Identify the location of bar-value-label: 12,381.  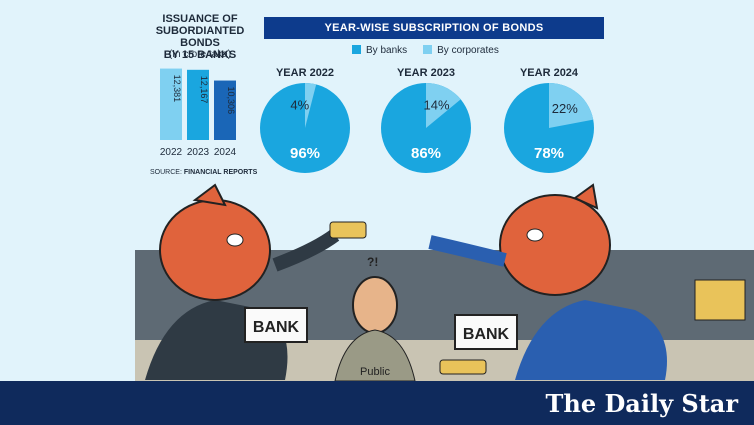
(177, 89).